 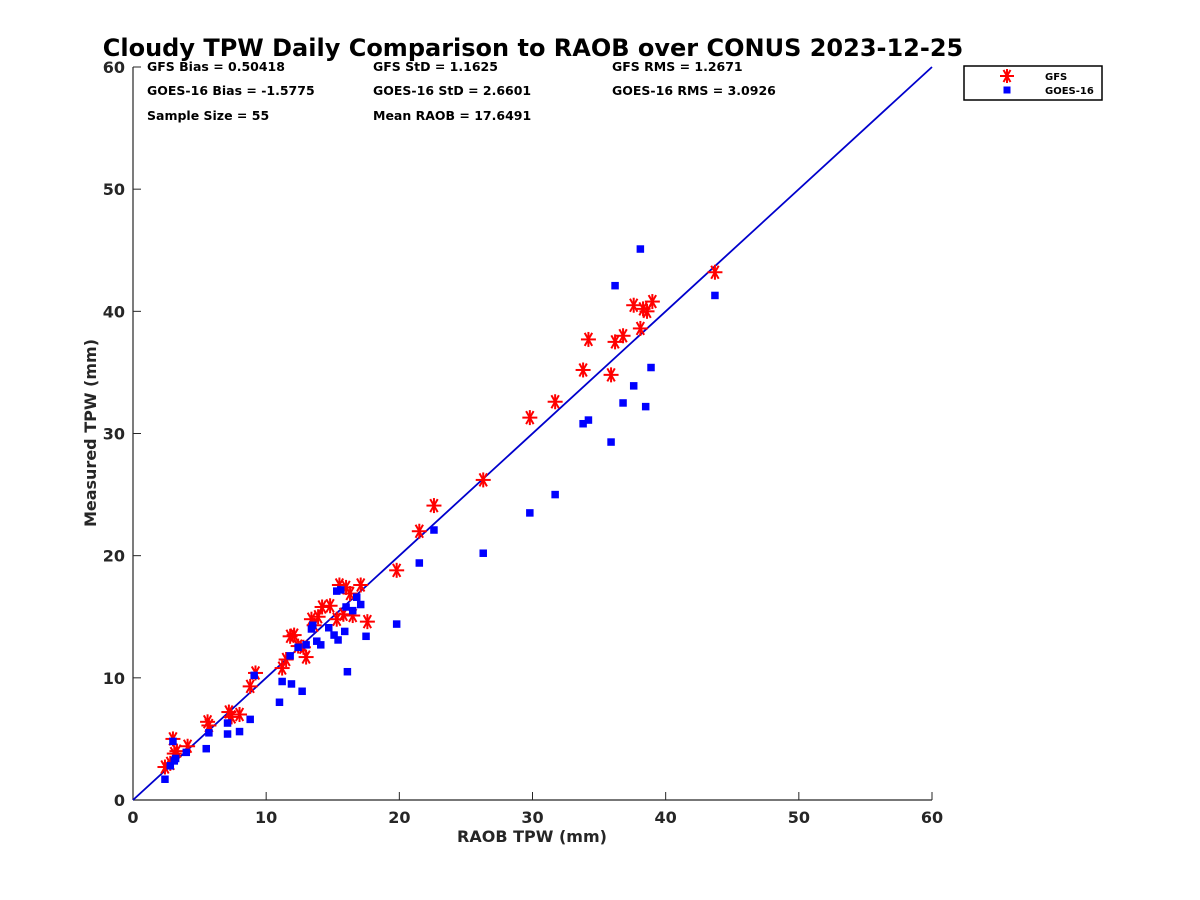 What do you see at coordinates (114, 311) in the screenshot?
I see `y-tick-label: 40` at bounding box center [114, 311].